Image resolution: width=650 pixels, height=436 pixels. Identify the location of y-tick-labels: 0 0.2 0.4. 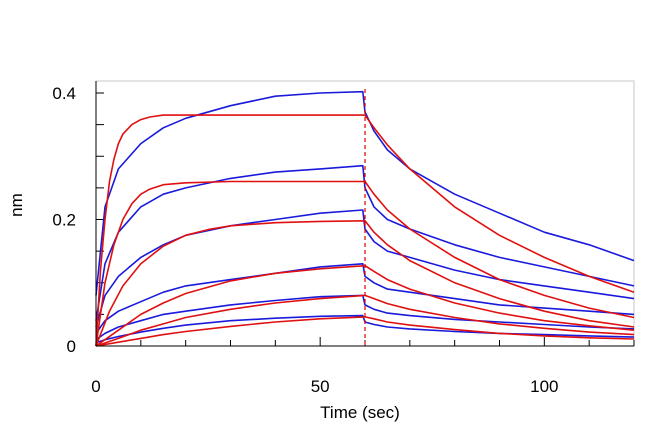
(64, 220).